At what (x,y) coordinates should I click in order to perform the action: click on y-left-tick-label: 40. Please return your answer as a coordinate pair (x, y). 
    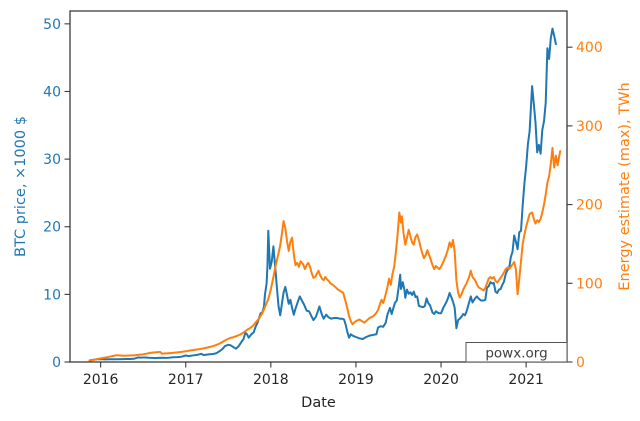
    Looking at the image, I should click on (52, 92).